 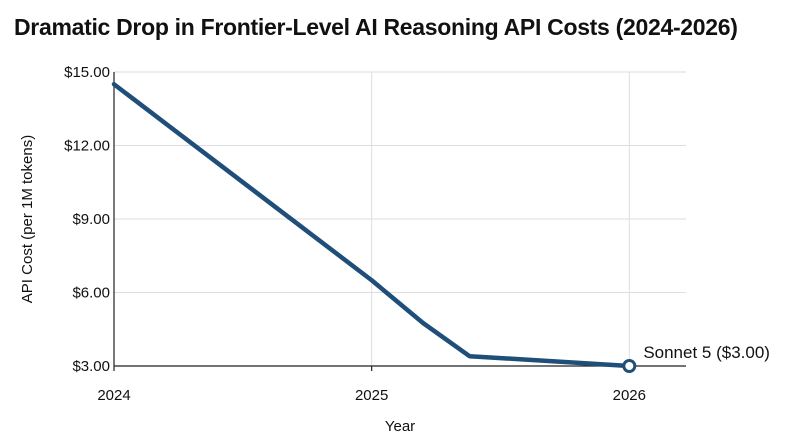 What do you see at coordinates (706, 352) in the screenshot?
I see `point-annotation: Sonnet 5 ($3.00)` at bounding box center [706, 352].